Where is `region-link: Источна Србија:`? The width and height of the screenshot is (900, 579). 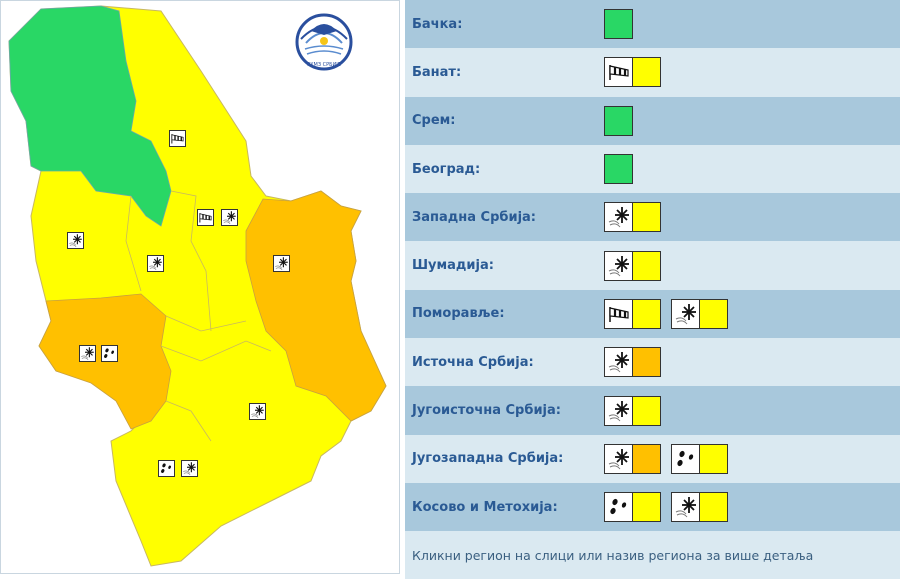
region-link: Источна Србија: is located at coordinates (473, 362).